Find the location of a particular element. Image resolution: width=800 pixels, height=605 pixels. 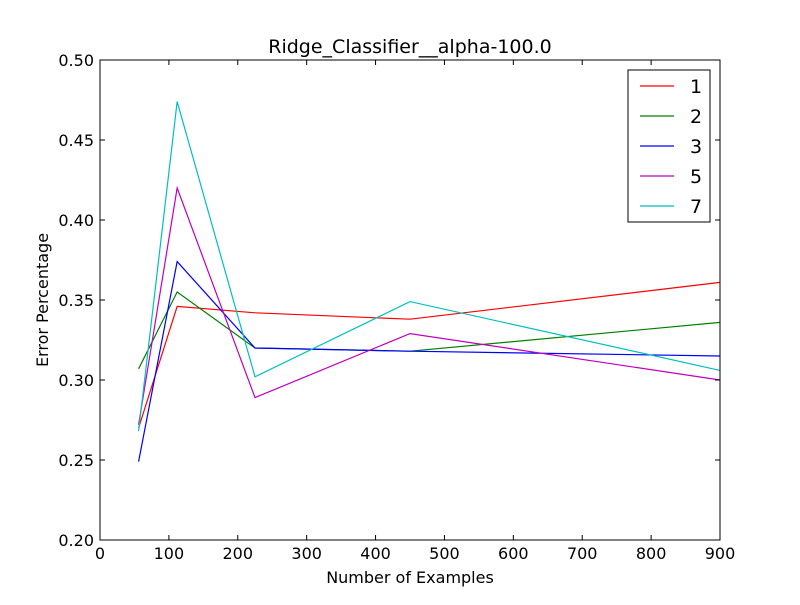

chart-title: Ridge_Classifier__alpha-100.0 is located at coordinates (409, 47).